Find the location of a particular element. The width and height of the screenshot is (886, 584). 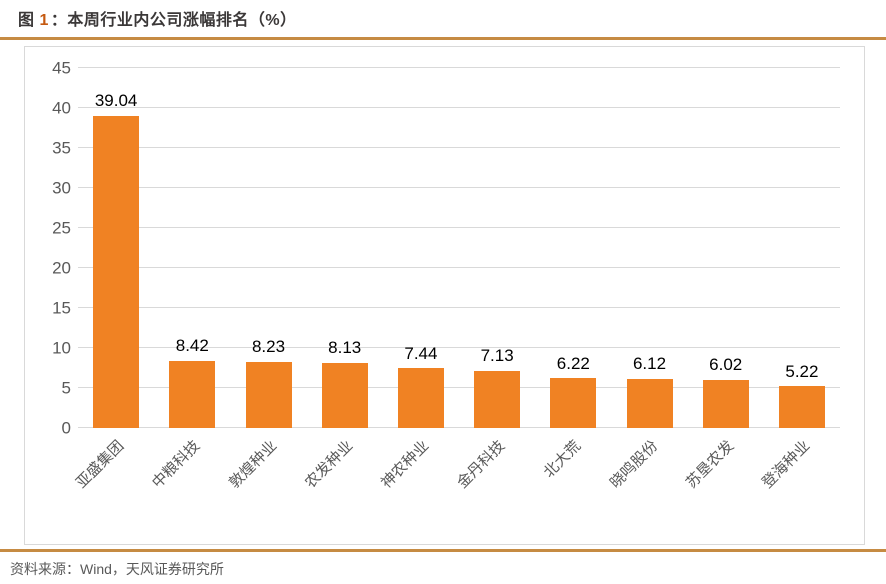

y-tick-label: 5 is located at coordinates (66, 388).